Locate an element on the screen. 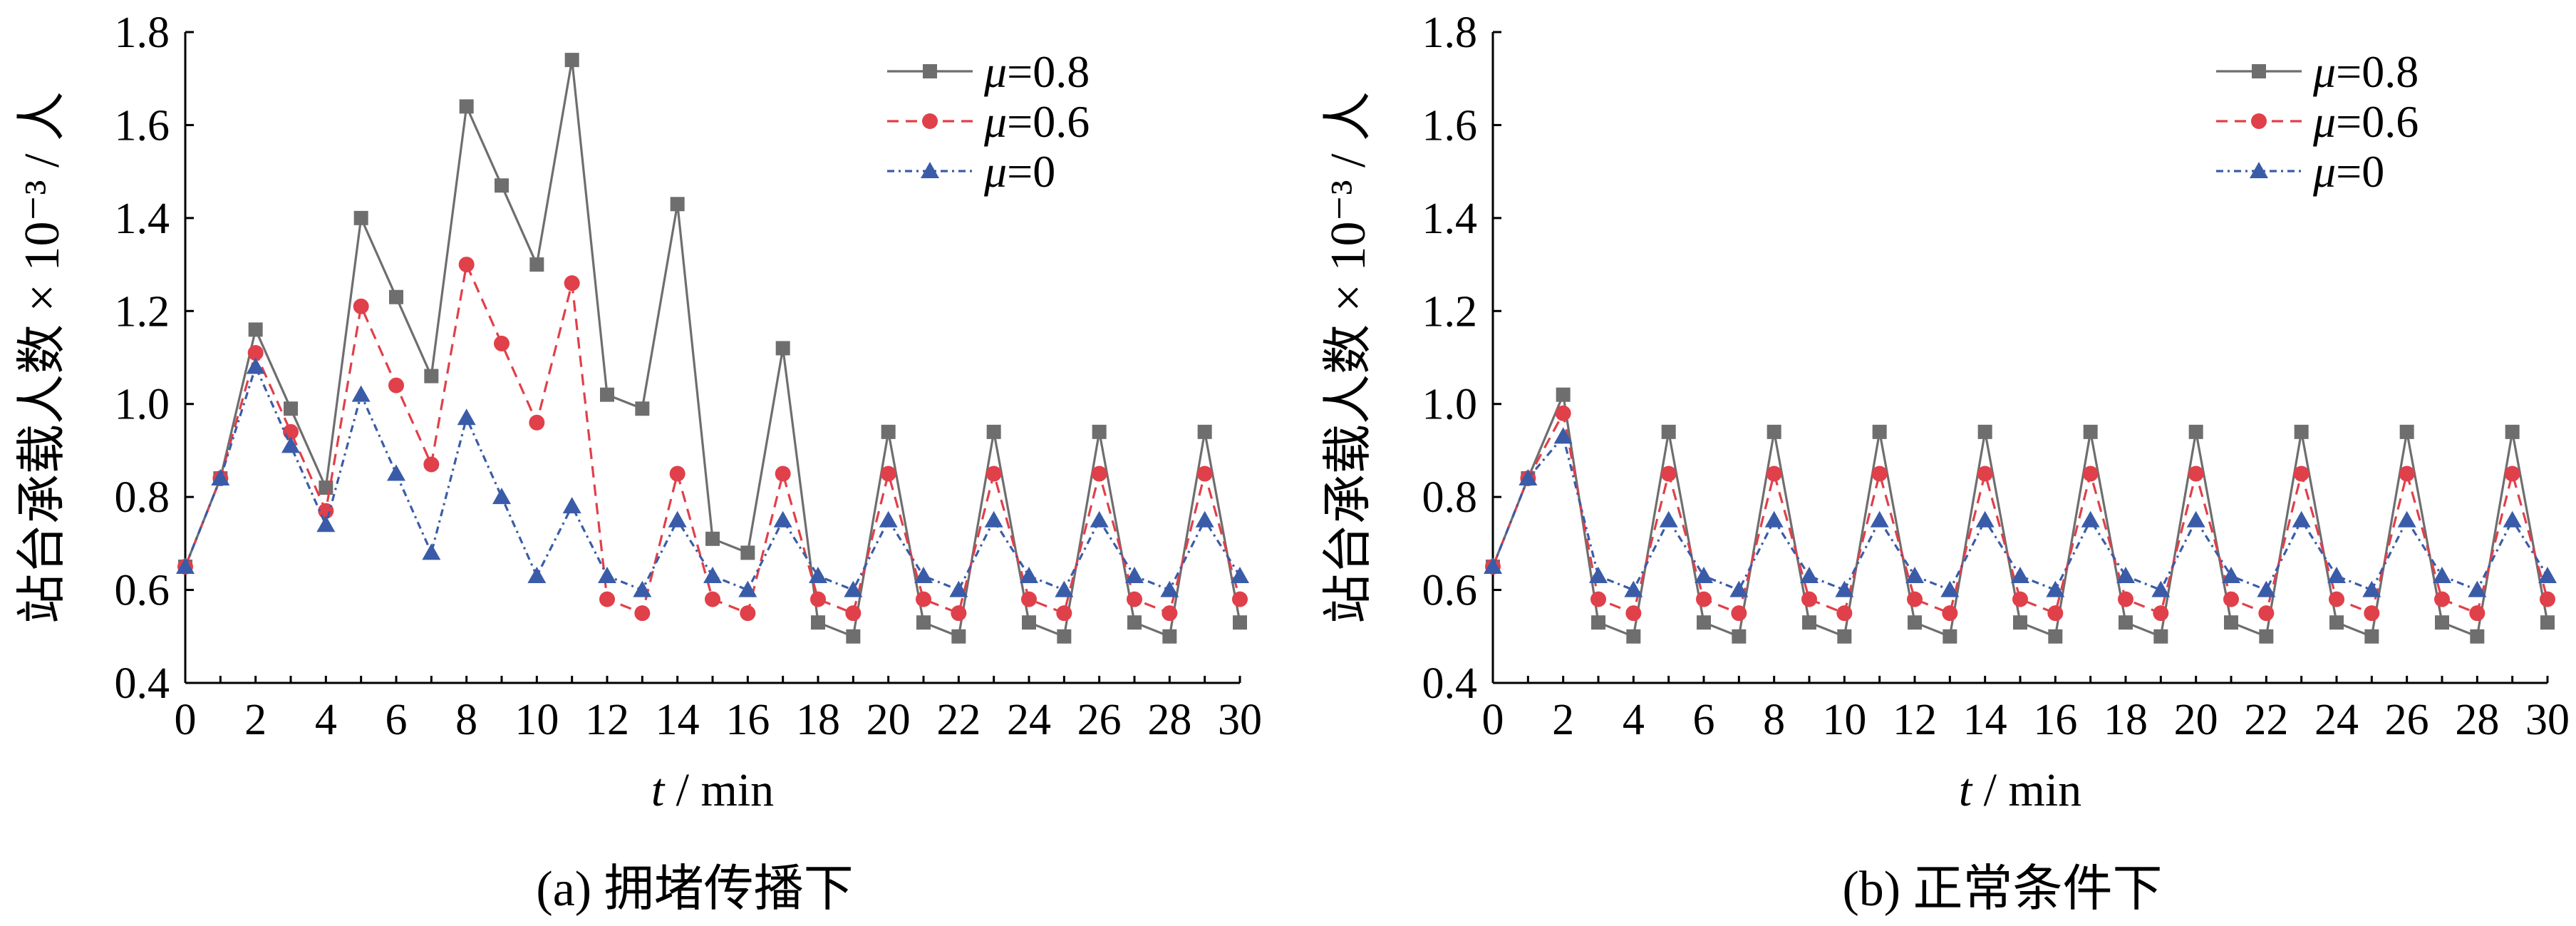 The width and height of the screenshot is (2576, 926). y-axis-label: 站台承载人数 × 10⁻³ / 人 is located at coordinates (42, 357).